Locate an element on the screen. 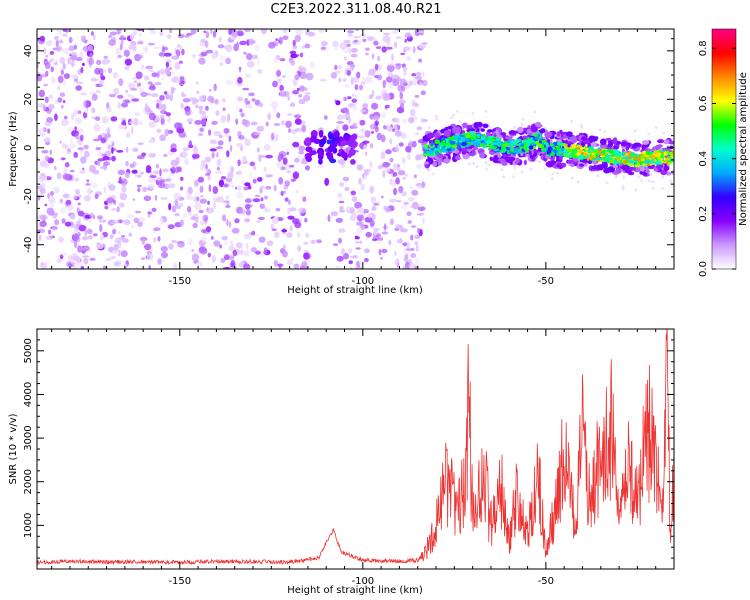 This screenshot has height=600, width=750. colorbar-tick-label: 0.6 is located at coordinates (703, 104).